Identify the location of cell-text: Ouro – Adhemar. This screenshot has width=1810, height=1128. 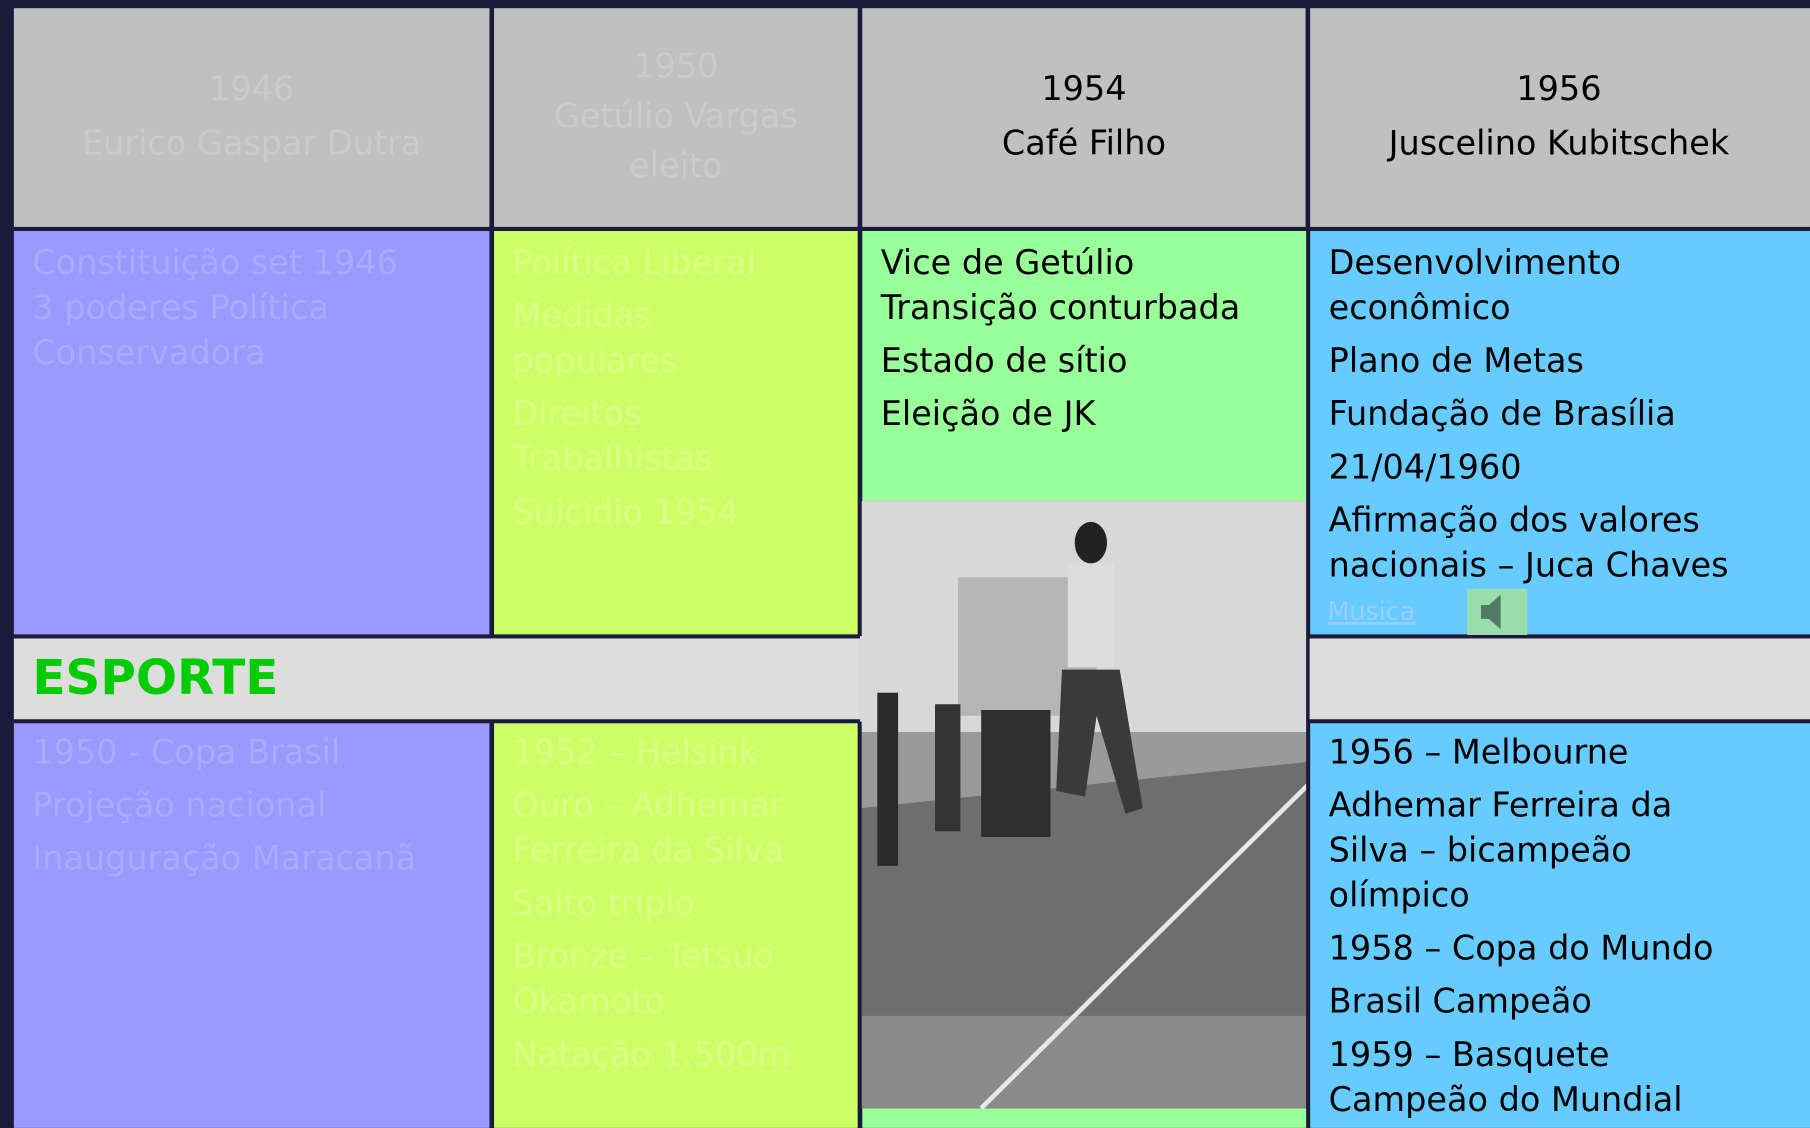
(649, 804).